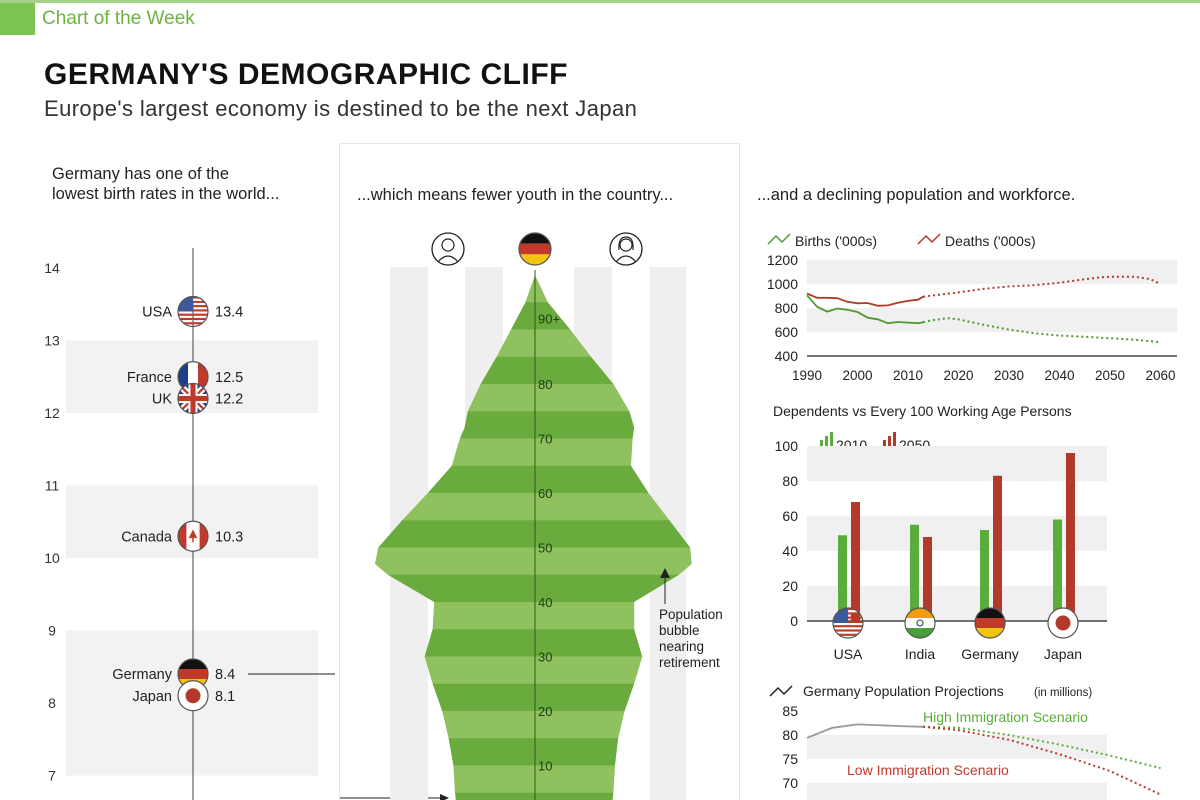 The image size is (1200, 800). Describe the element at coordinates (545, 493) in the screenshot. I see `age-label: 60` at that location.